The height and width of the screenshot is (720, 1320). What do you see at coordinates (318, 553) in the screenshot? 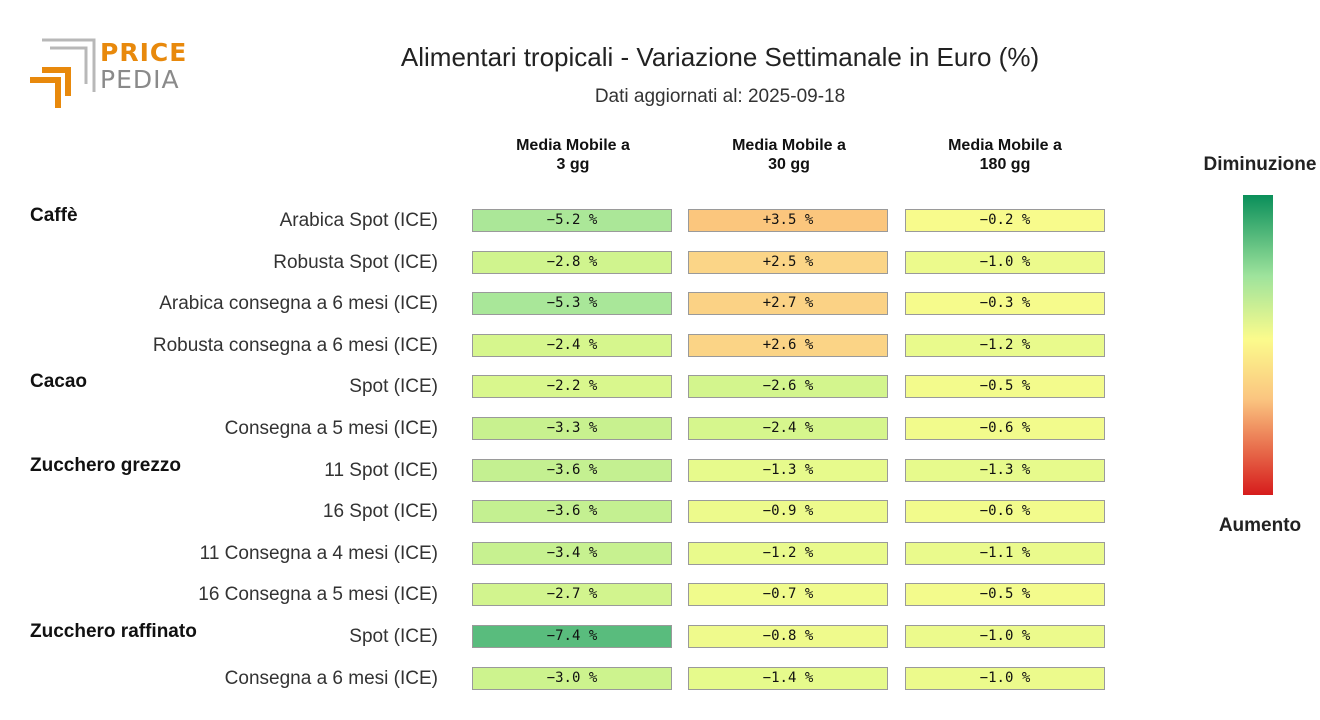
I see `row-label: 11 Consegna a 4 mesi (ICE)` at bounding box center [318, 553].